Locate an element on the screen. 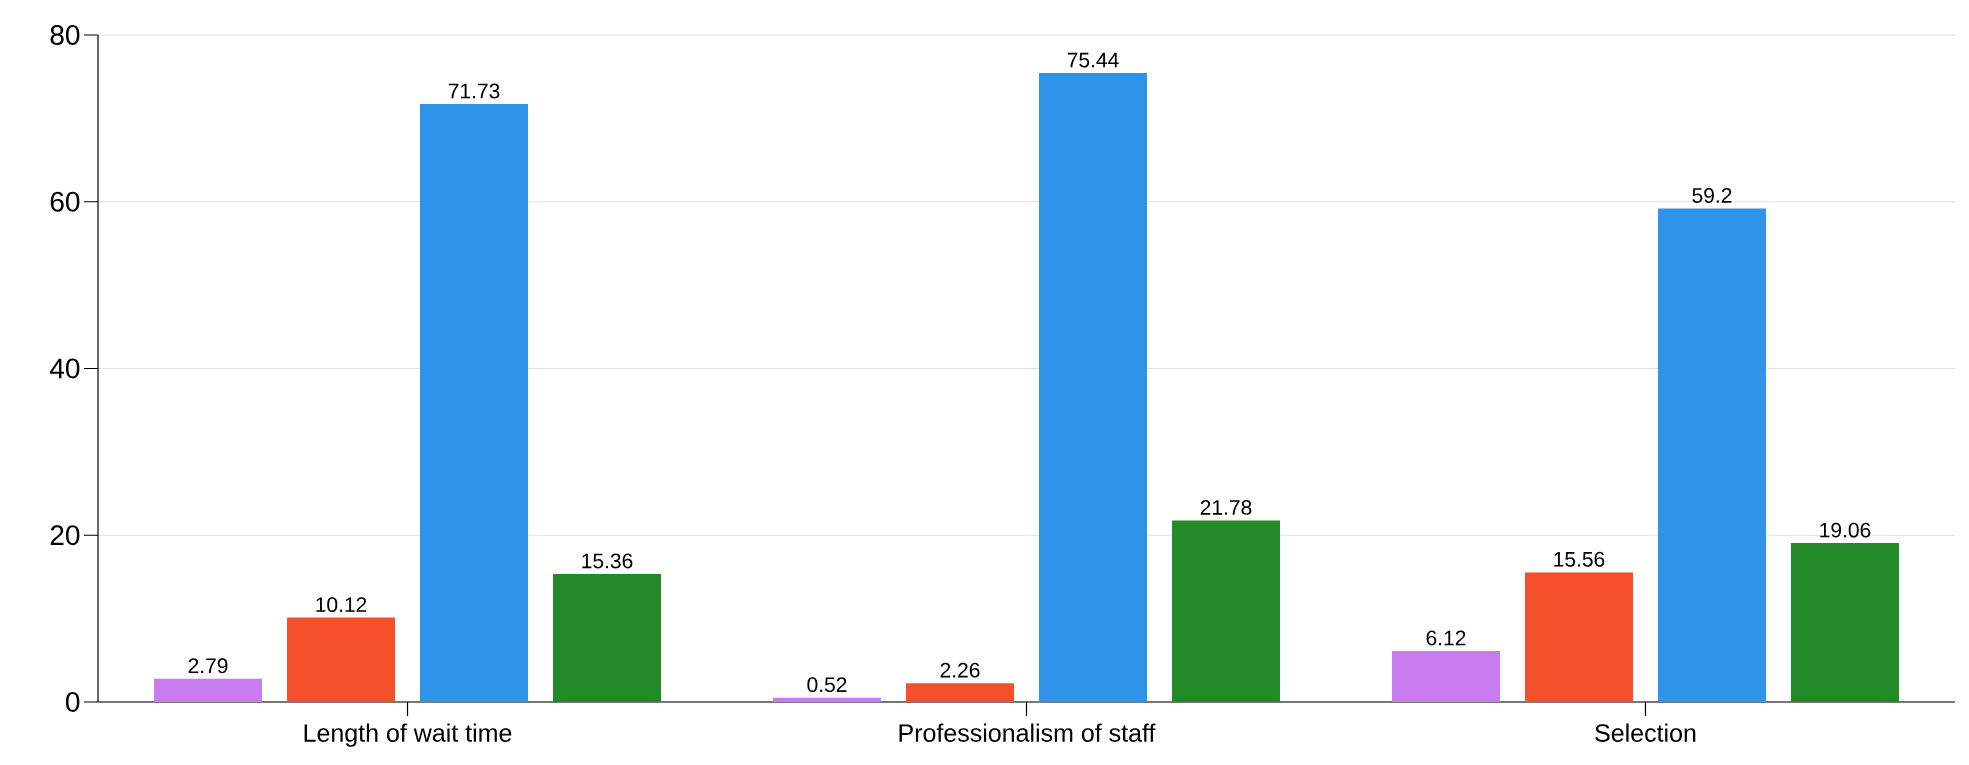 The image size is (1969, 765). y-tick-label: 20 is located at coordinates (65, 535).